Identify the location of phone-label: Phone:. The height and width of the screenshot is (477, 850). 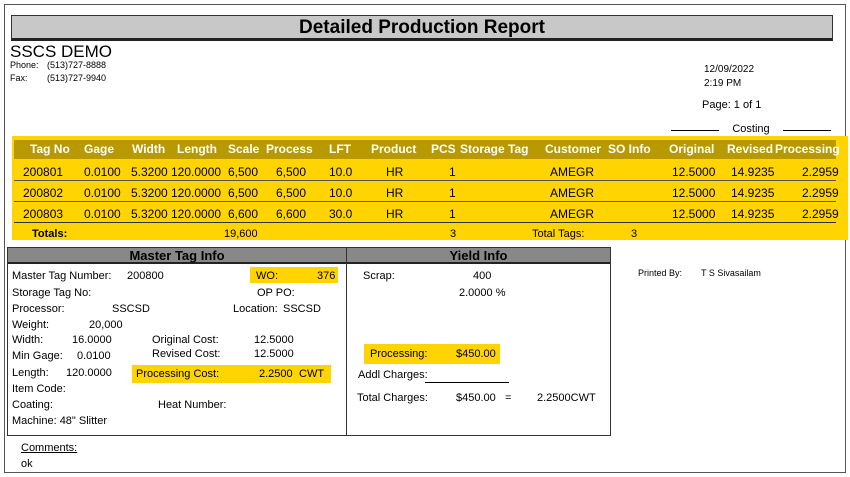
(24, 65).